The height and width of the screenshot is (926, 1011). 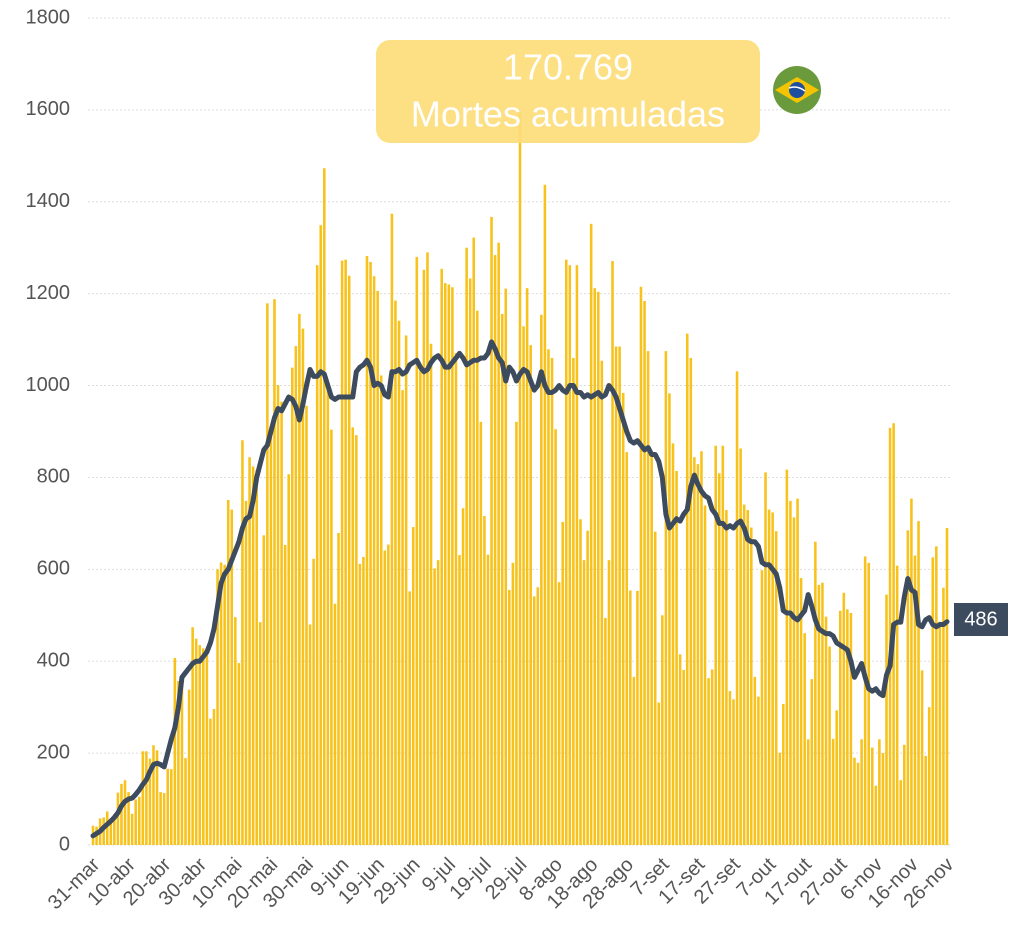 What do you see at coordinates (568, 114) in the screenshot?
I see `annotation-label: Mortes acumuladas` at bounding box center [568, 114].